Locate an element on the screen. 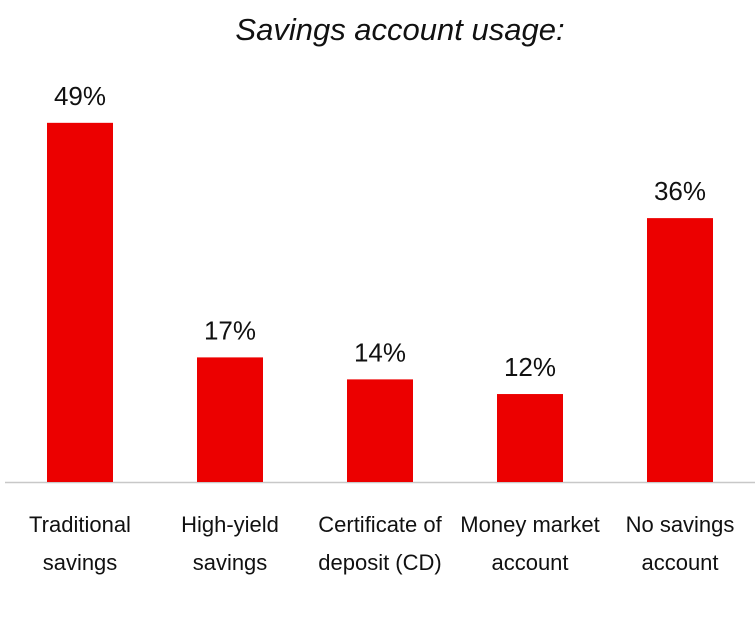  value-label: 36% is located at coordinates (680, 191).